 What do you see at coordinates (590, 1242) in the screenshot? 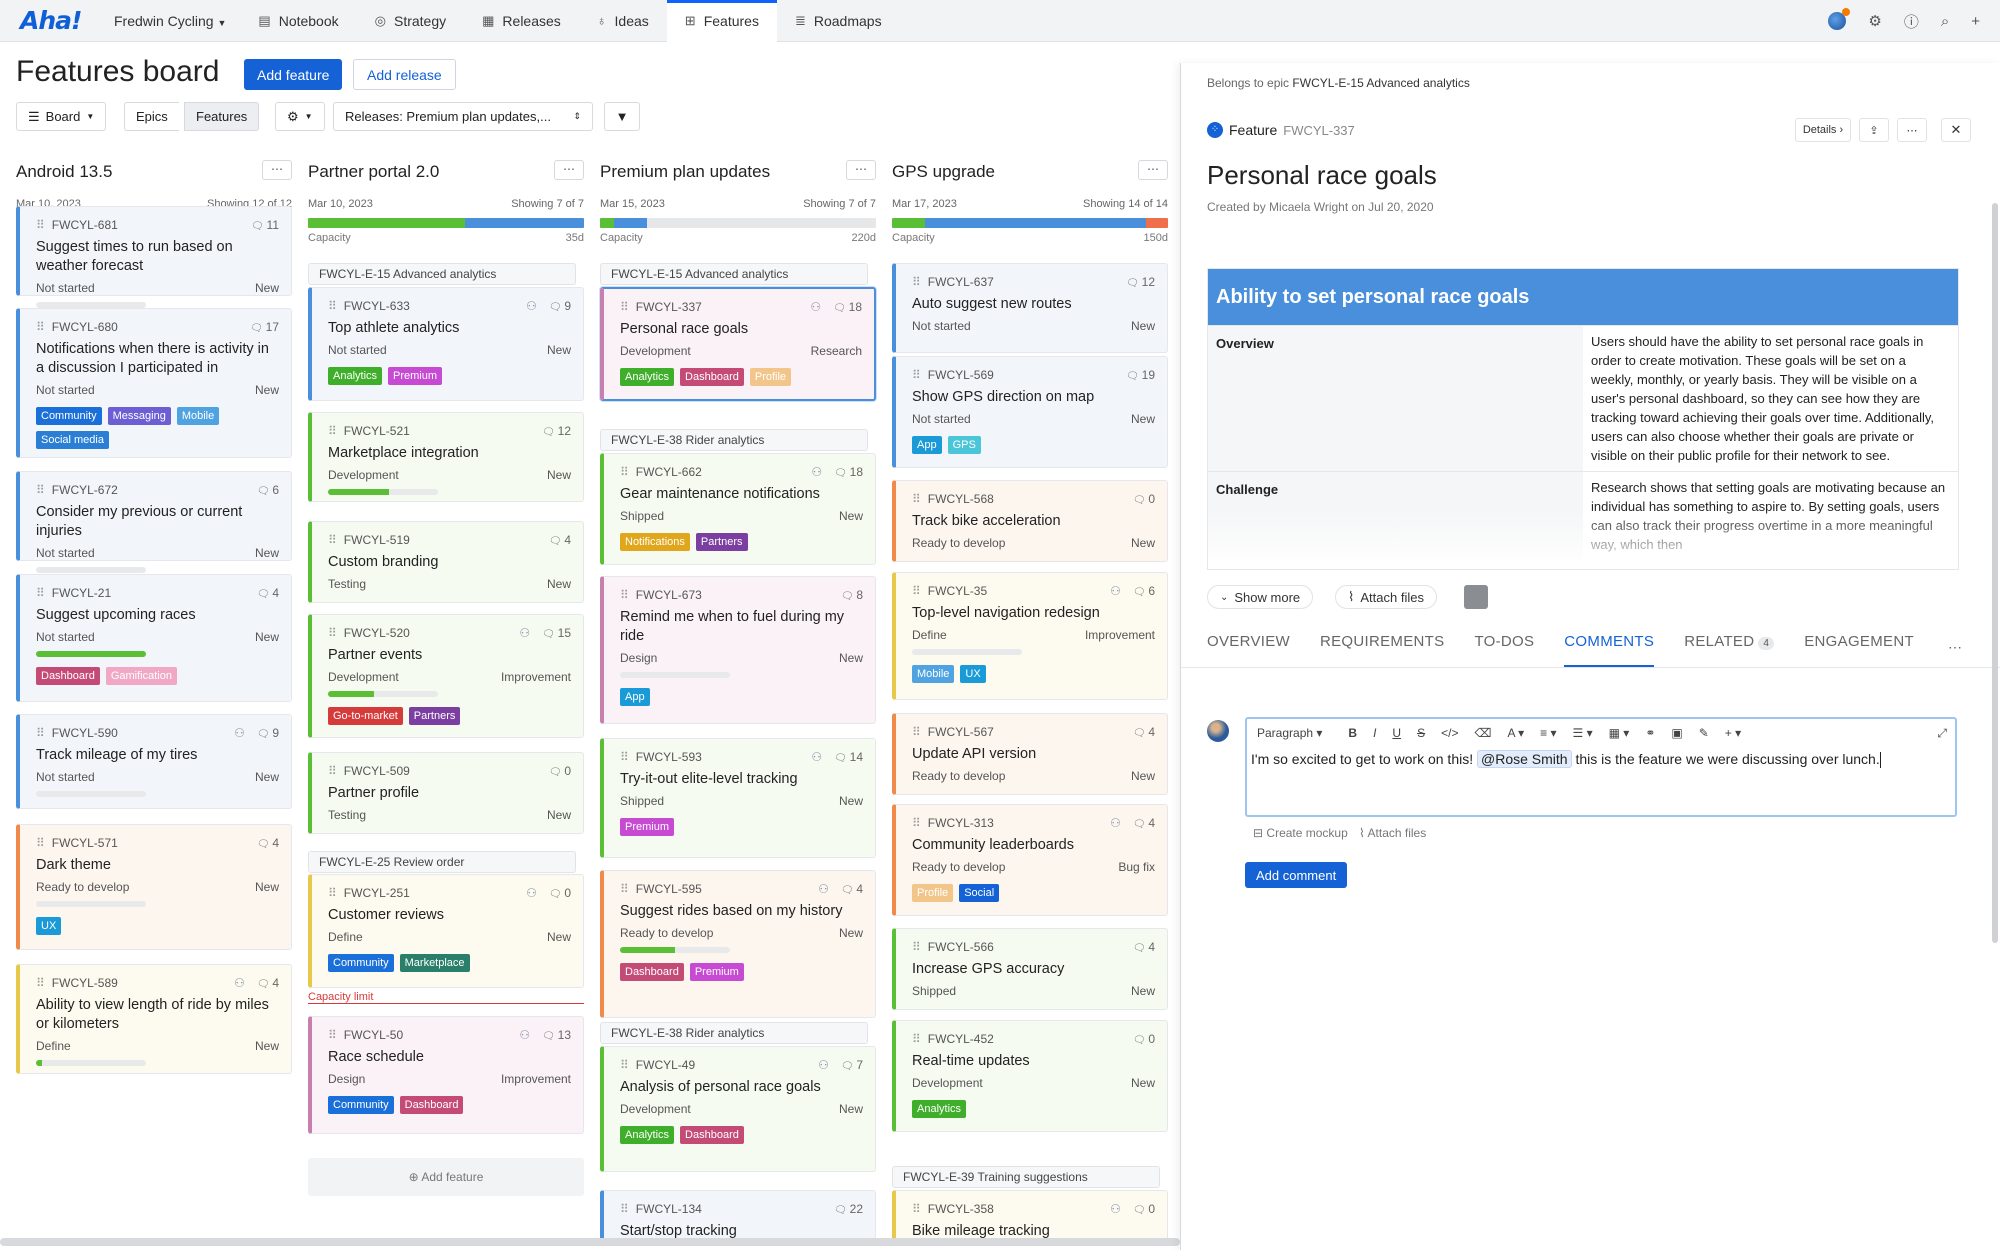
I see `horizontal-scrollbar` at bounding box center [590, 1242].